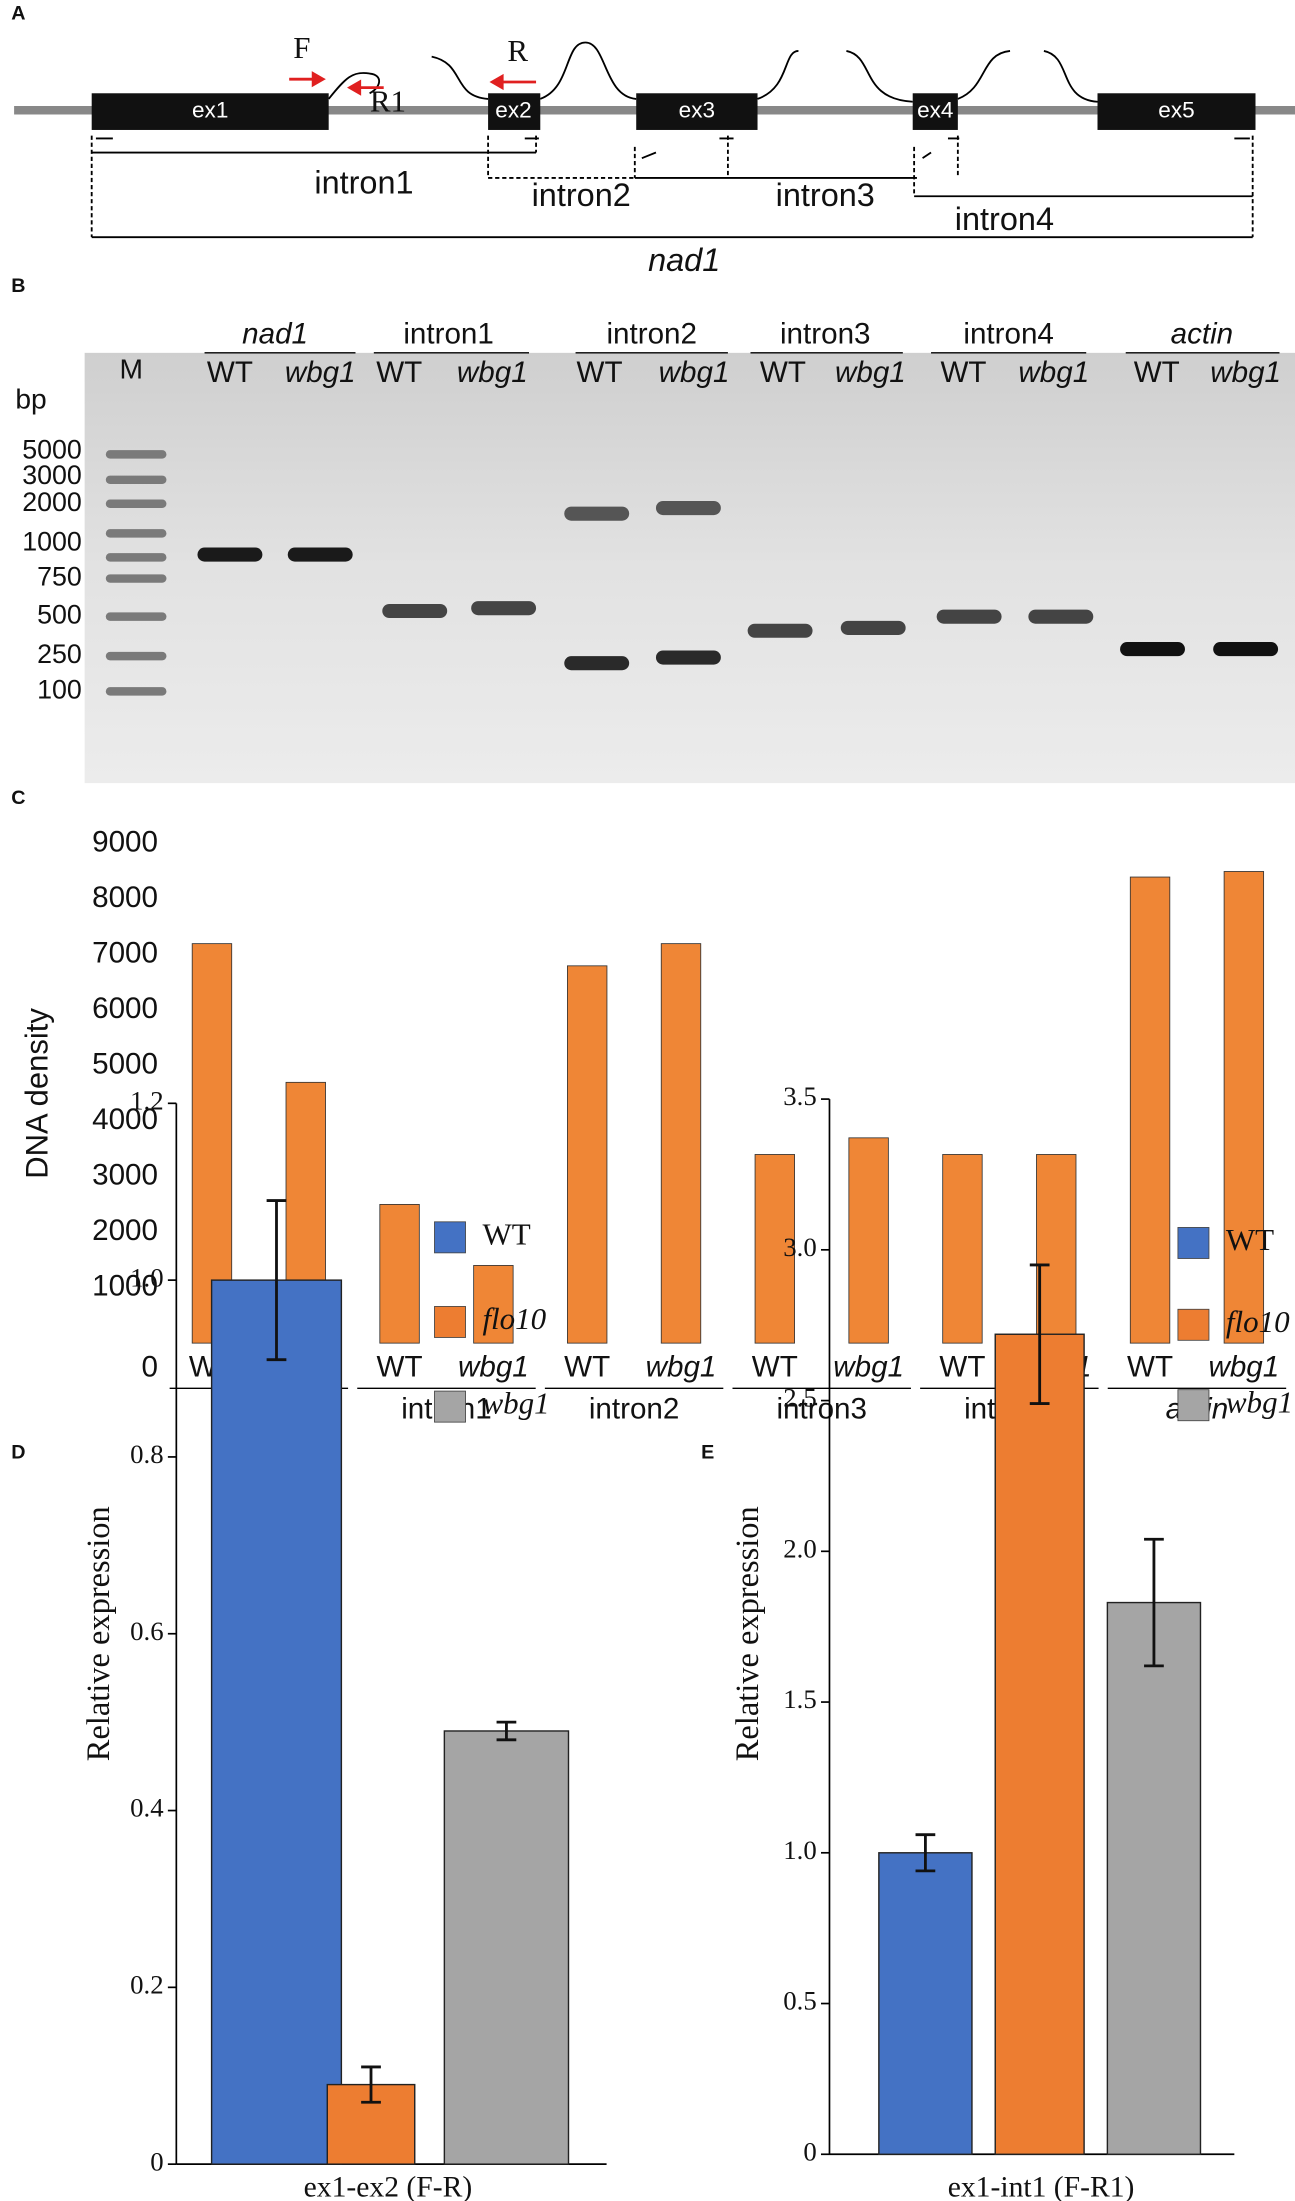 Image resolution: width=1295 pixels, height=2201 pixels. Describe the element at coordinates (825, 334) in the screenshot. I see `group-label: intron3` at that location.